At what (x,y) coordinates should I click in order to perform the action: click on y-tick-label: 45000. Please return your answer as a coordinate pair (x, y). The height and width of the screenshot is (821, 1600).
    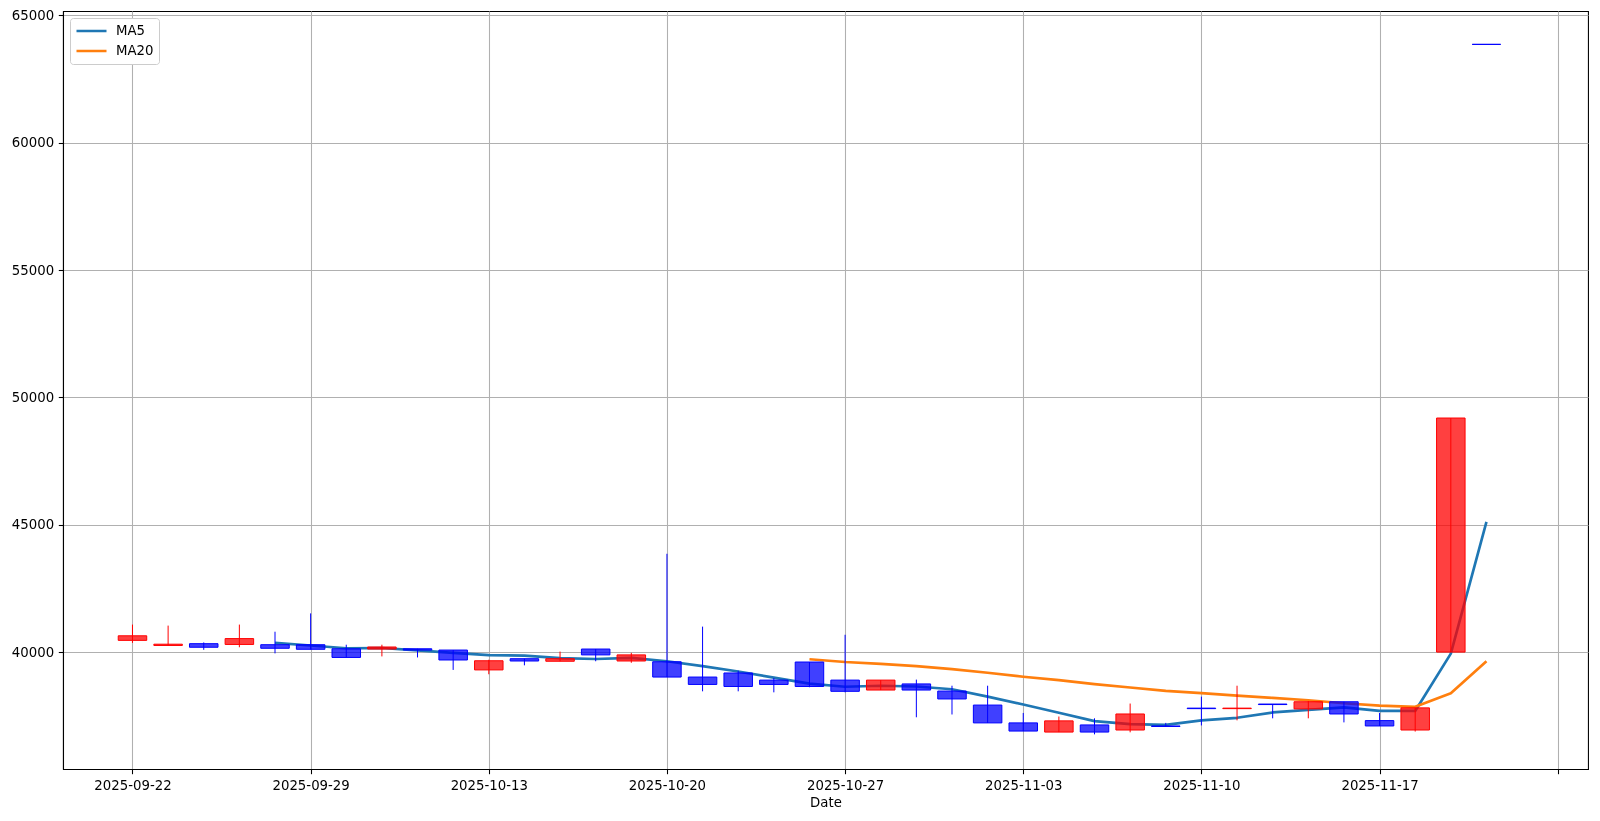
    Looking at the image, I should click on (33, 525).